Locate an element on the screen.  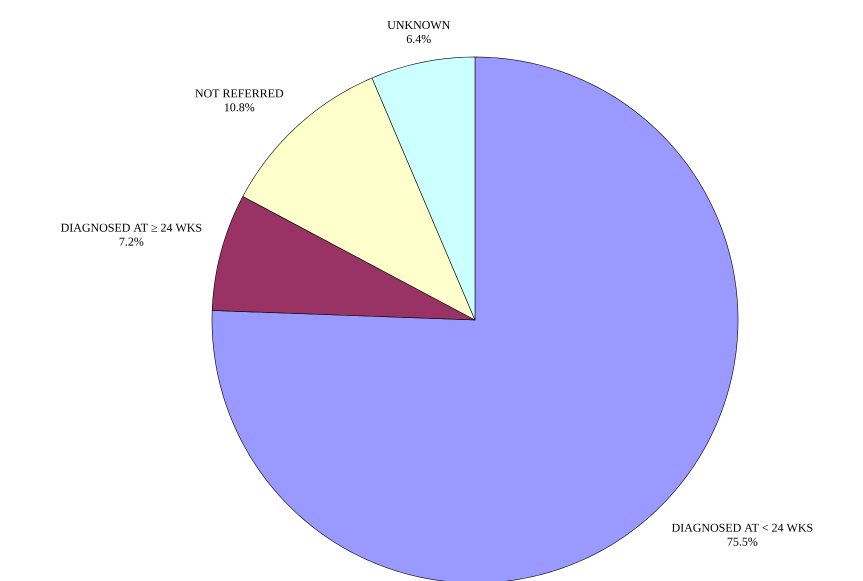
data-label: 6.4% is located at coordinates (418, 39).